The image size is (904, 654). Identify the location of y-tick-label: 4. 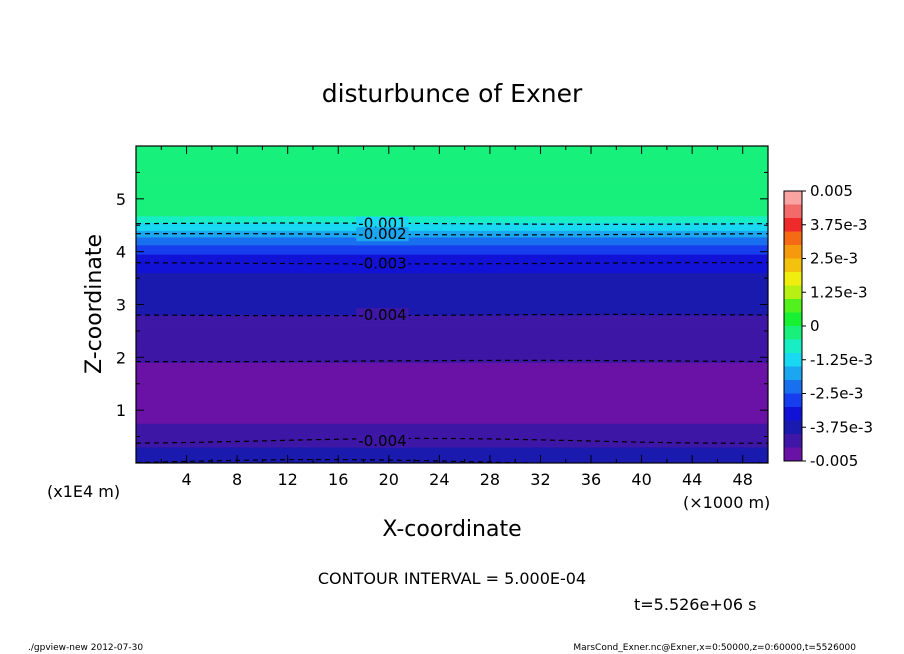
(121, 252).